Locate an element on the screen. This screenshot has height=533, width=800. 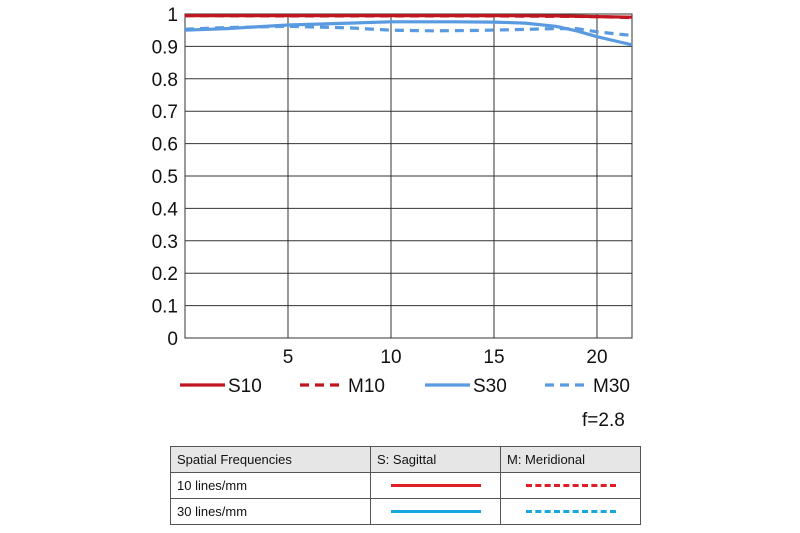
table-row: 10 lines/mm is located at coordinates (405, 485).